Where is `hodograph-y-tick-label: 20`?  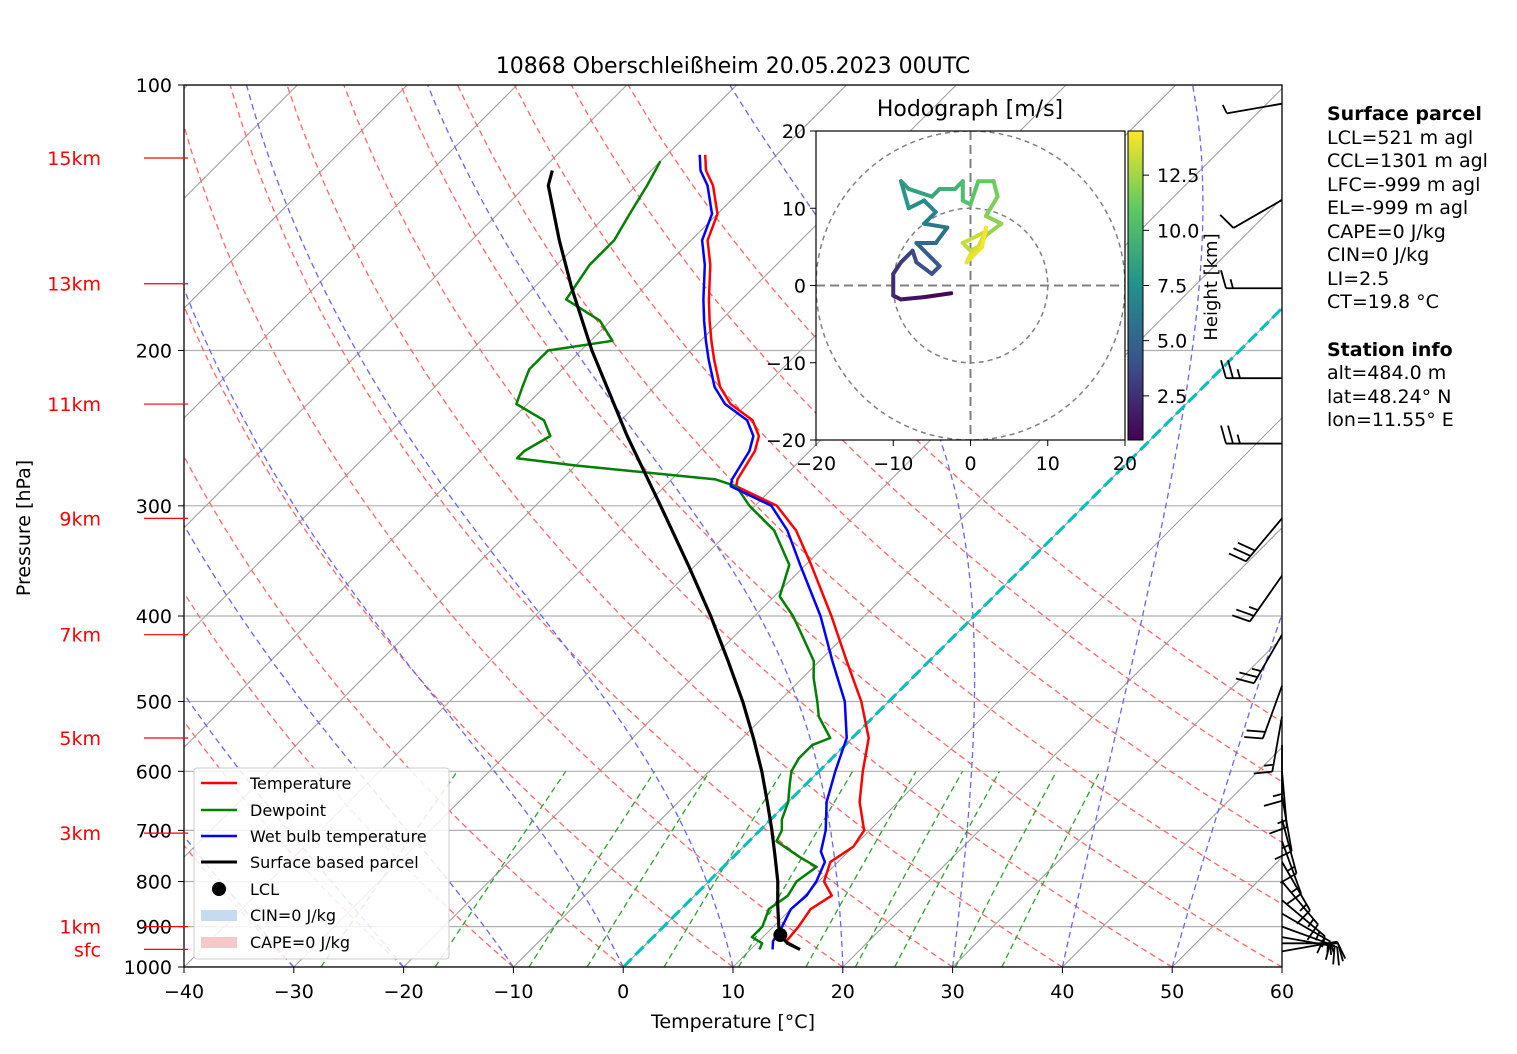
hodograph-y-tick-label: 20 is located at coordinates (794, 132).